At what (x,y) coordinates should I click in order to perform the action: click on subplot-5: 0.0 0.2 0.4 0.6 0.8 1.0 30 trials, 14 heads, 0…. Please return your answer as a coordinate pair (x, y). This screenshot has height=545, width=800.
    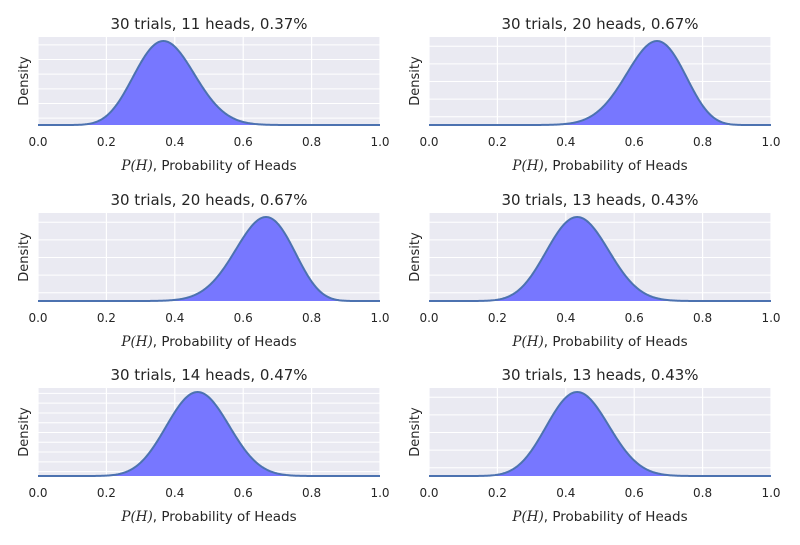
    Looking at the image, I should click on (203, 445).